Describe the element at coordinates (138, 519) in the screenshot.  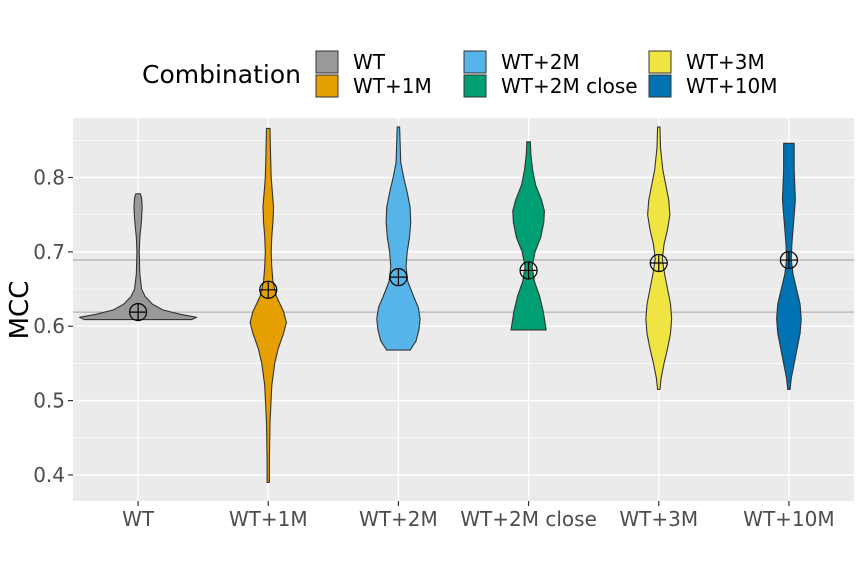
I see `x-tick-label: WT` at that location.